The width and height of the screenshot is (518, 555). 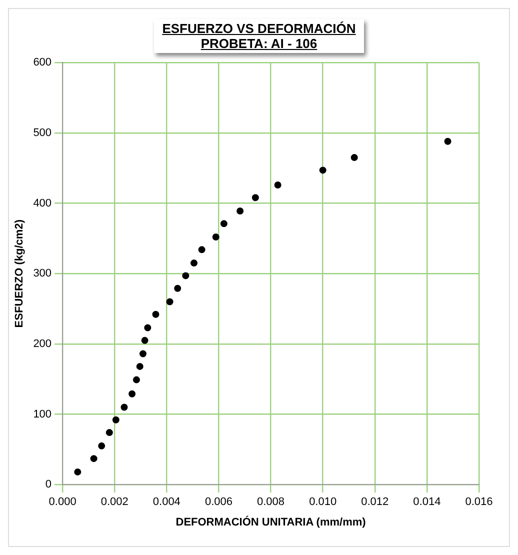 What do you see at coordinates (20, 273) in the screenshot?
I see `y-axis-title: ESFUERZO (kg/cm2)` at bounding box center [20, 273].